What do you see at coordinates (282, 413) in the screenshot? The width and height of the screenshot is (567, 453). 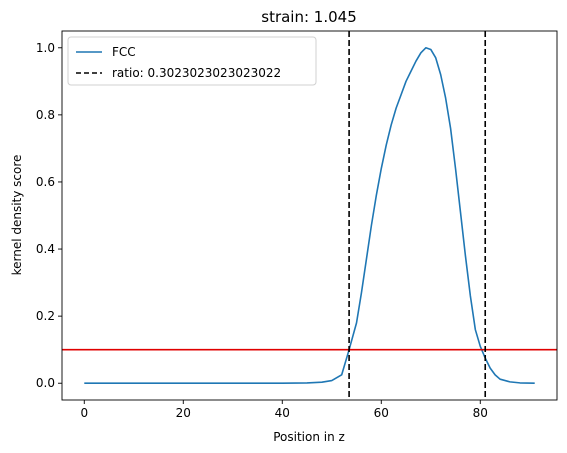 I see `x-tick-label: 40` at bounding box center [282, 413].